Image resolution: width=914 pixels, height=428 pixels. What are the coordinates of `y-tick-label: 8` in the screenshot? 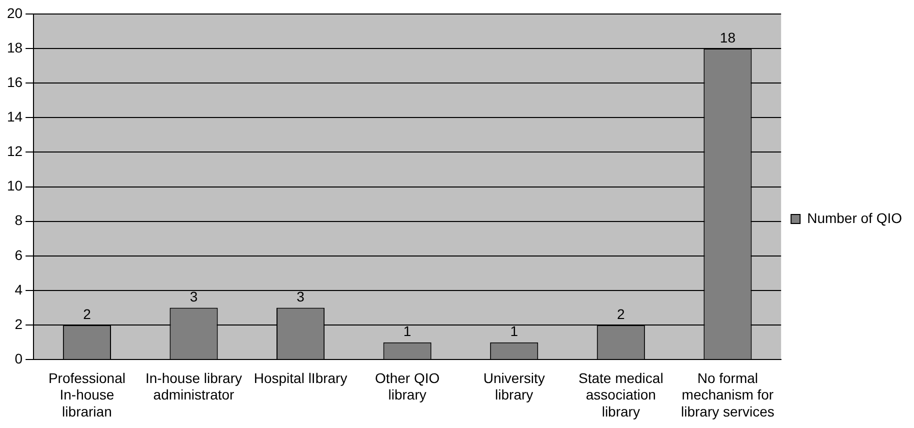 It's located at (18, 220).